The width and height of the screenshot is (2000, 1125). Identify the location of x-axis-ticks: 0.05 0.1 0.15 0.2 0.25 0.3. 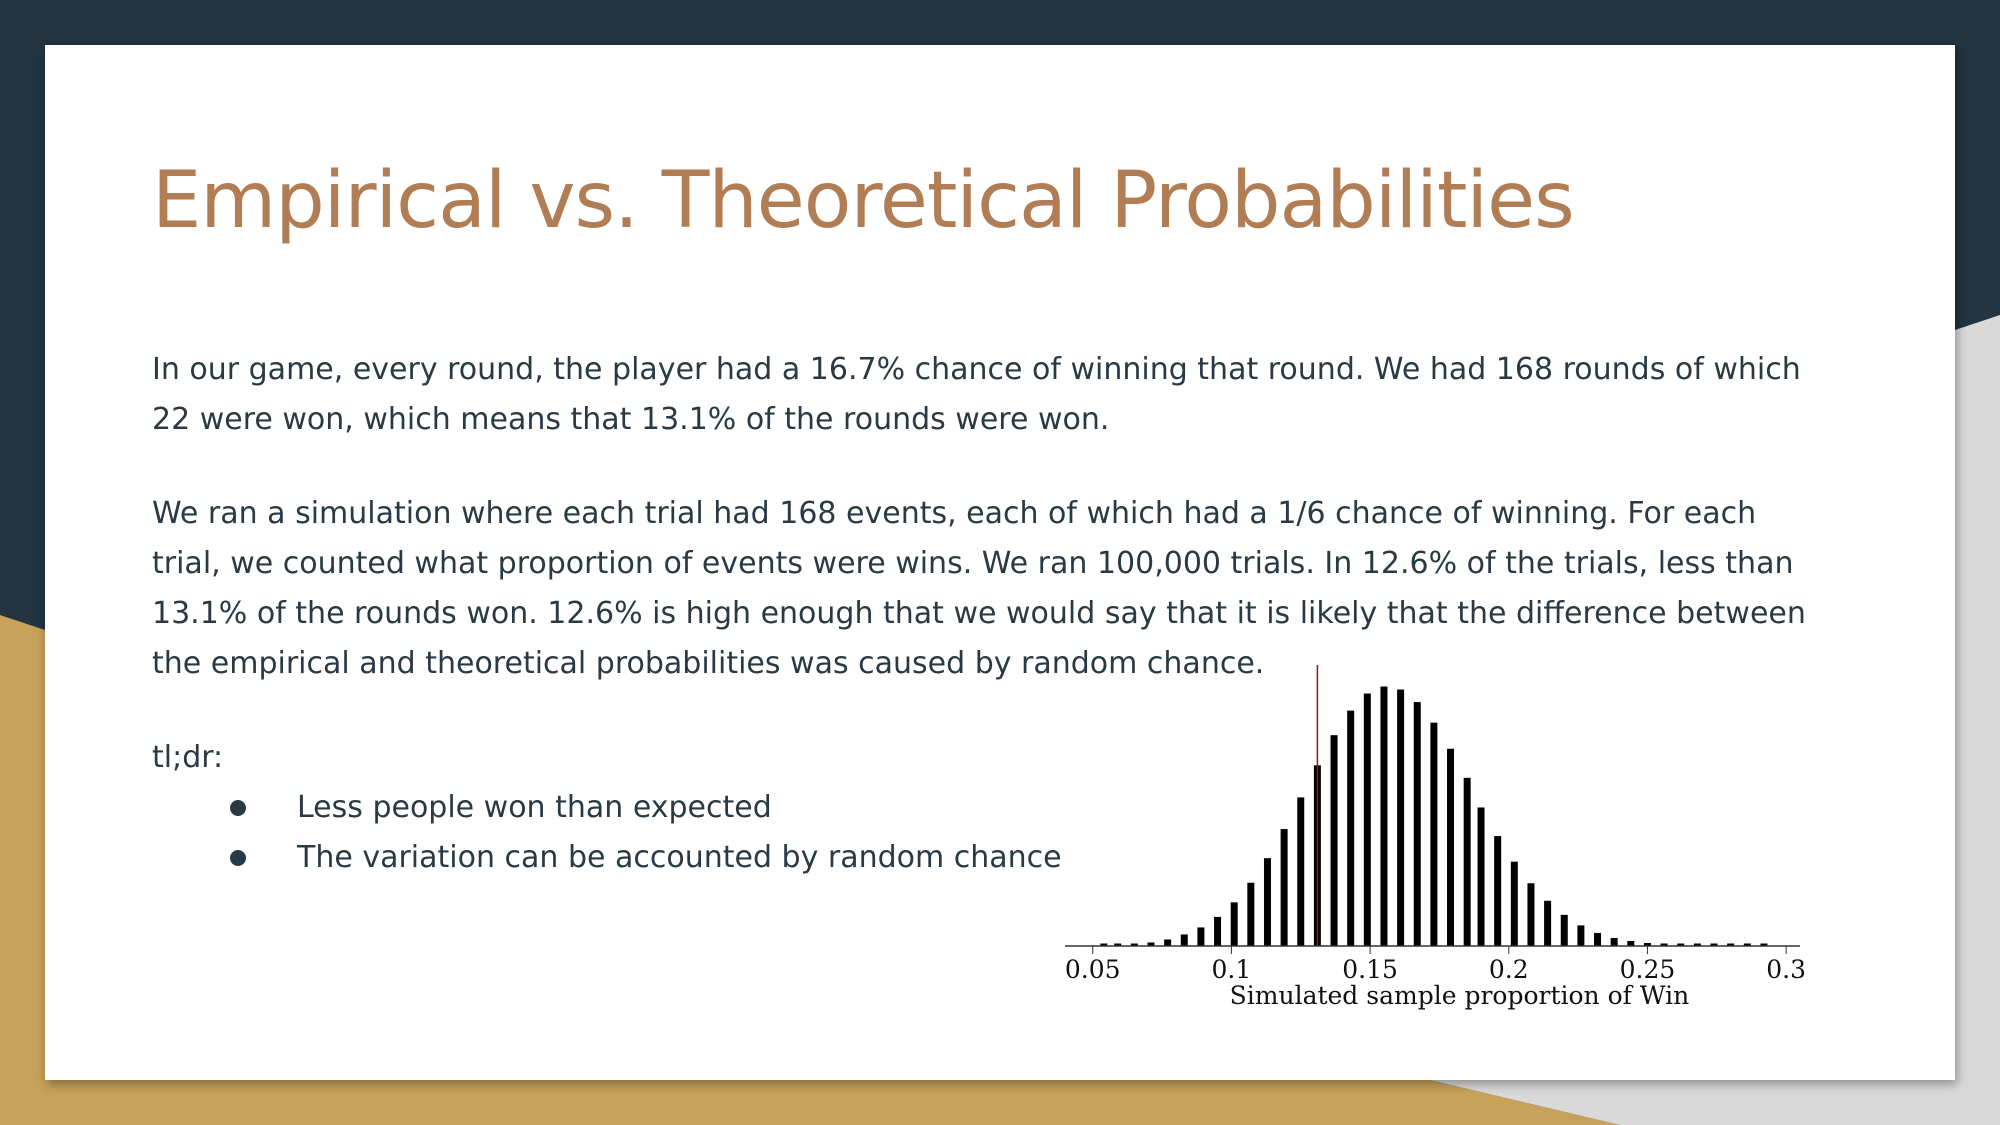
(1435, 965).